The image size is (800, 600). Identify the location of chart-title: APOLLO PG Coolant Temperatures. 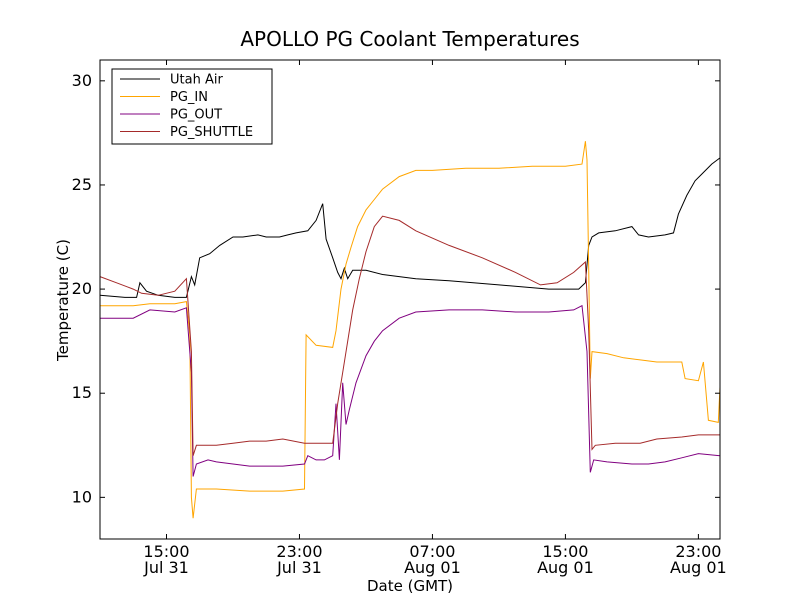
(409, 39).